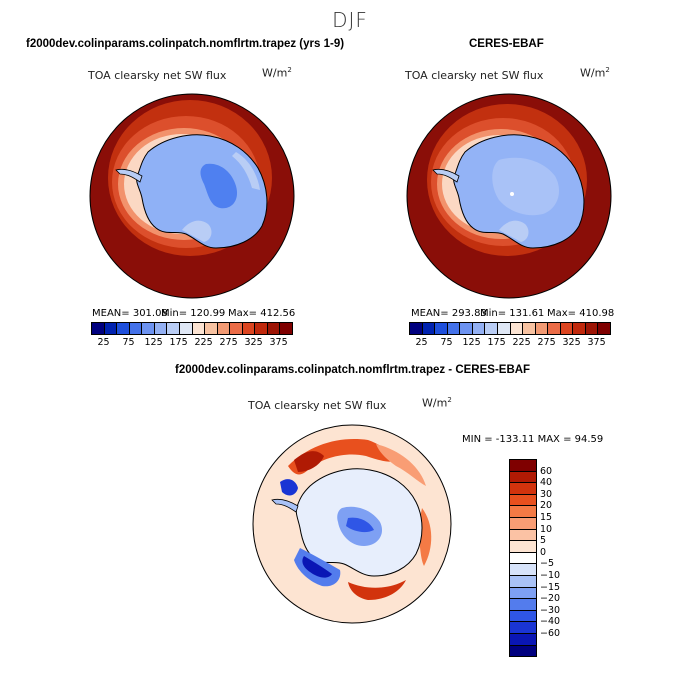 The image size is (700, 700). What do you see at coordinates (512, 194) in the screenshot?
I see `panel2-pole-dot` at bounding box center [512, 194].